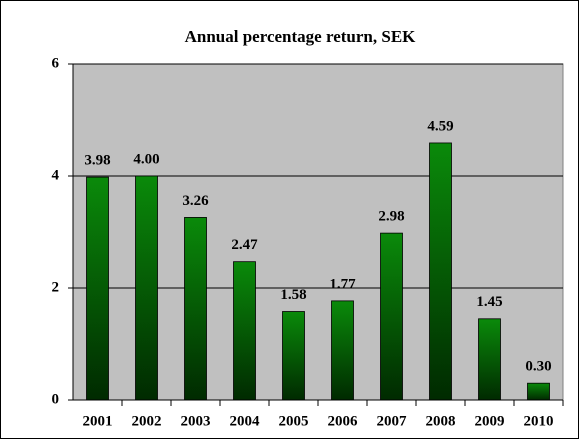 This screenshot has height=439, width=579. Describe the element at coordinates (391, 217) in the screenshot. I see `value-label: 2.98` at that location.